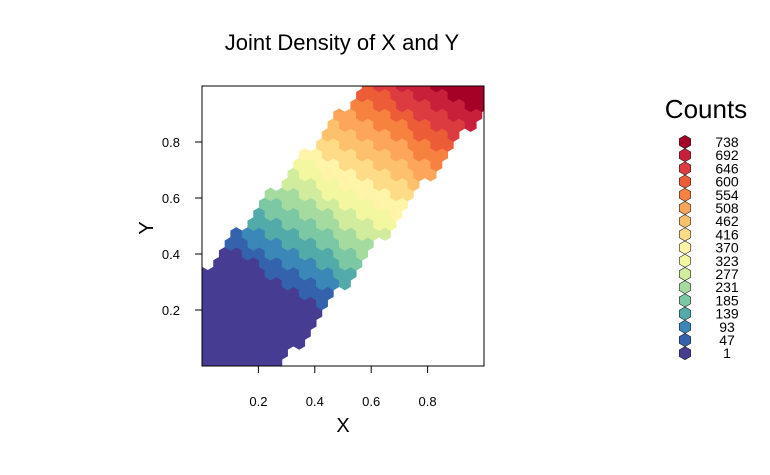 The height and width of the screenshot is (475, 770). Describe the element at coordinates (258, 401) in the screenshot. I see `x-tick-label: 0.2` at that location.